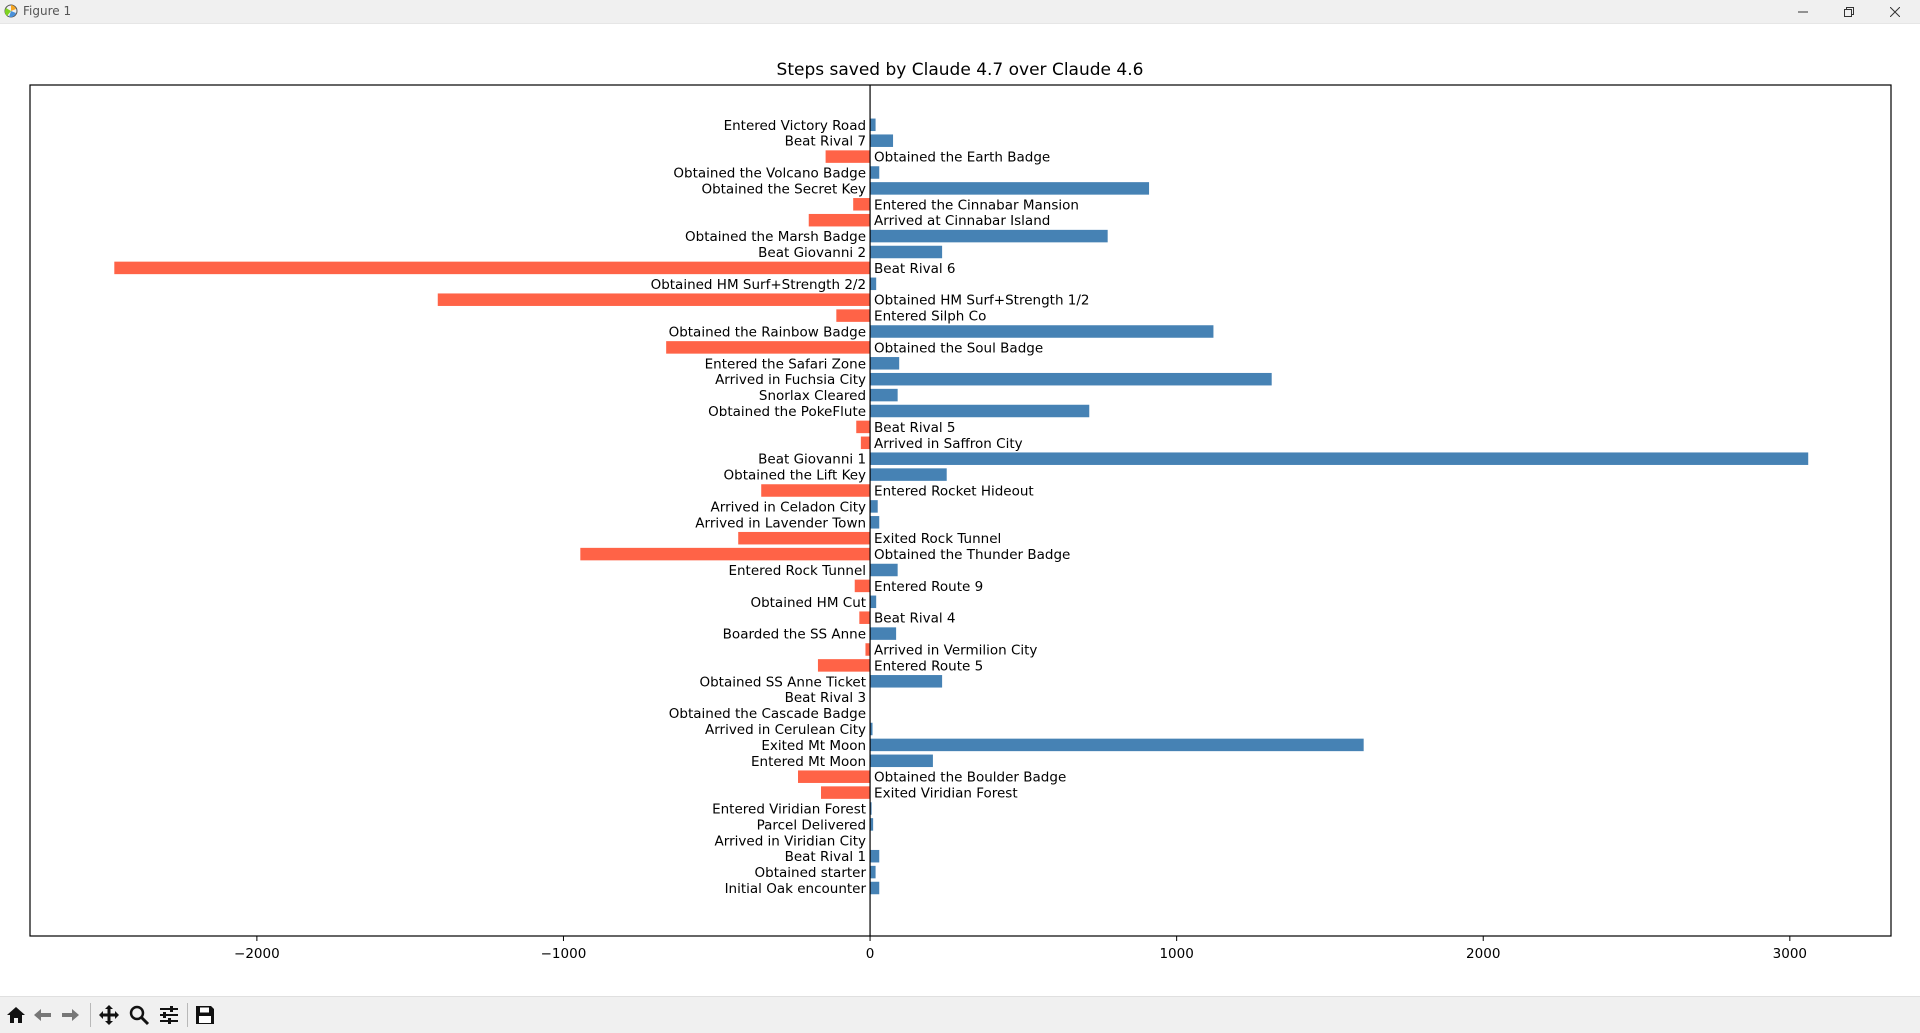 Image resolution: width=1920 pixels, height=1033 pixels. I want to click on bar-label: Initial Oak encounter, so click(796, 889).